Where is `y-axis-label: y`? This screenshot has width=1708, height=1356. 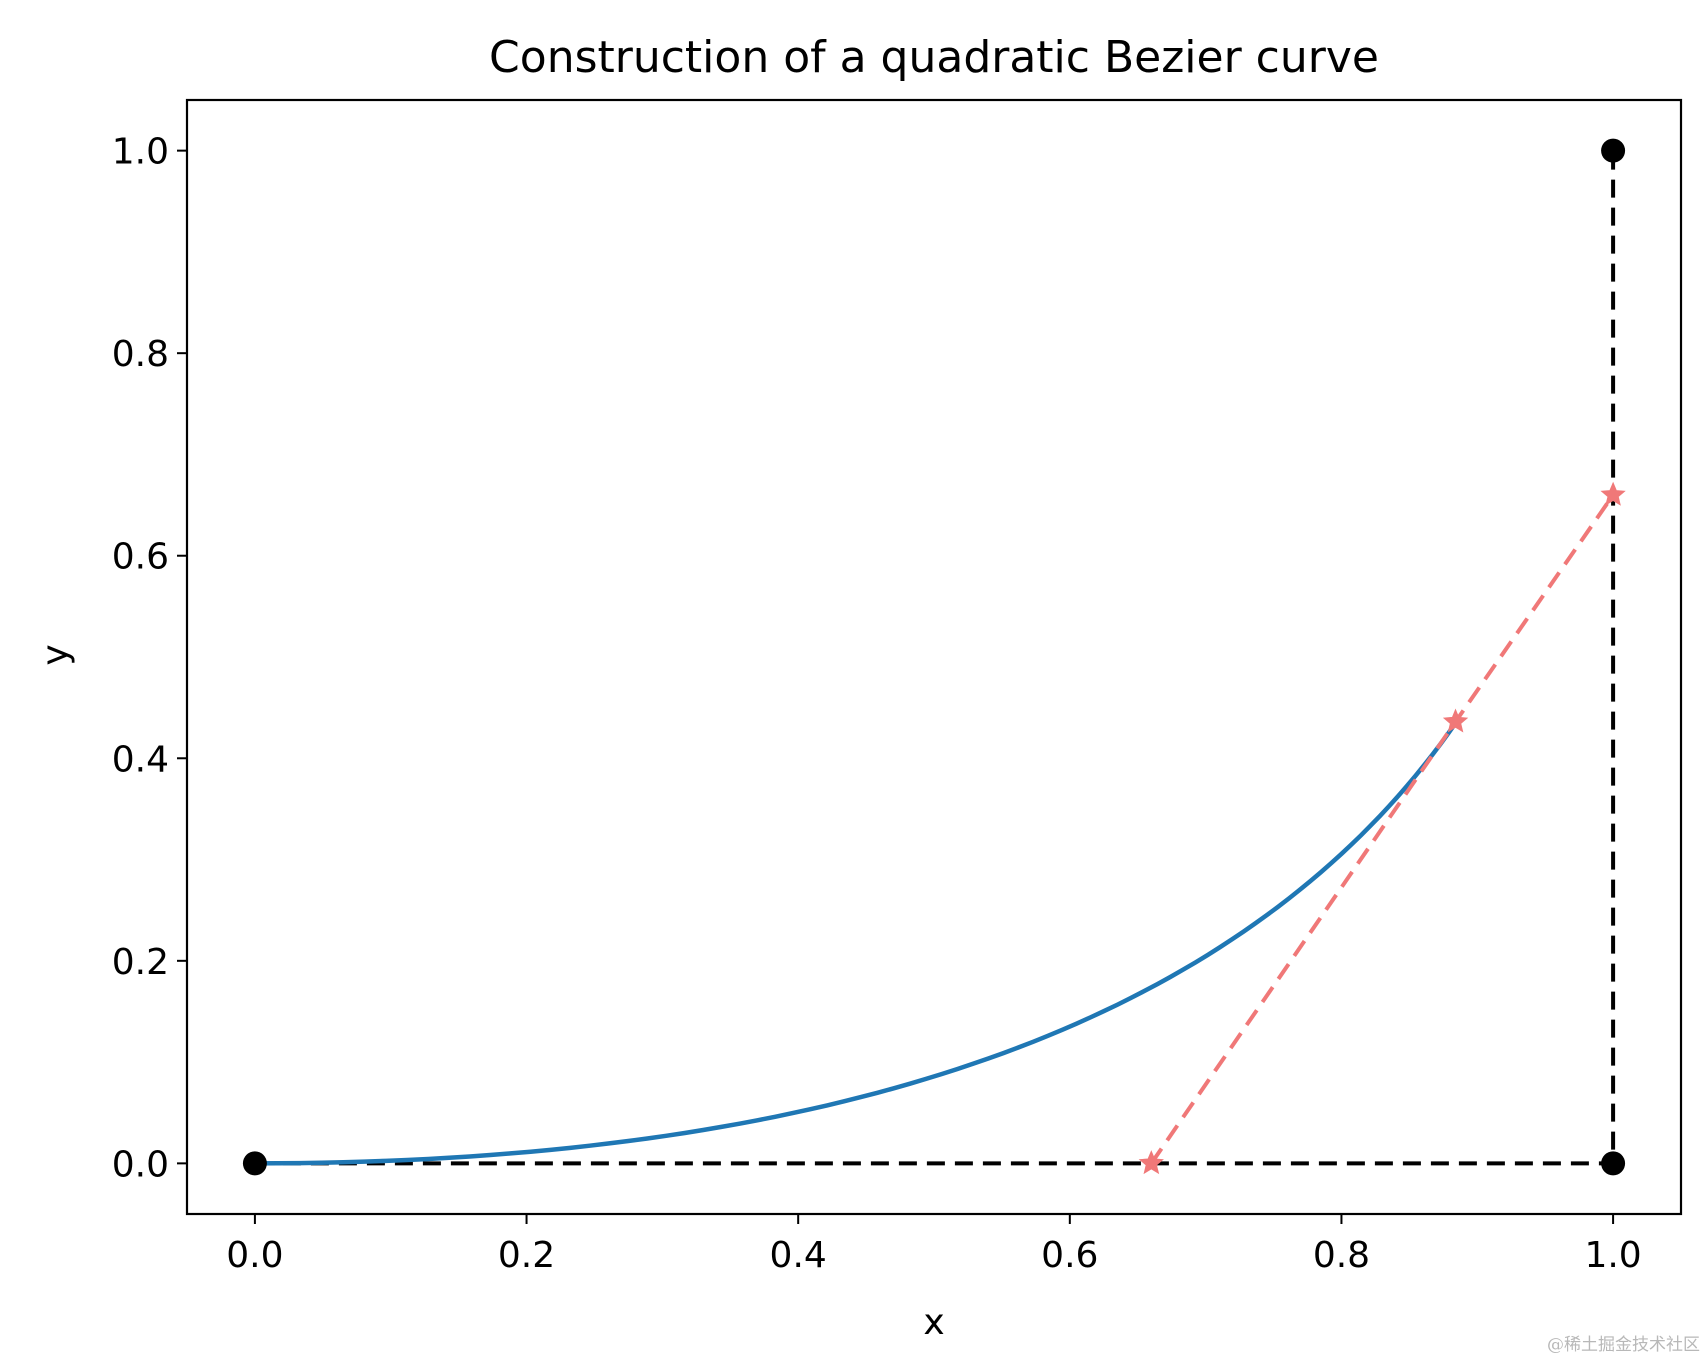
y-axis-label: y is located at coordinates (55, 654).